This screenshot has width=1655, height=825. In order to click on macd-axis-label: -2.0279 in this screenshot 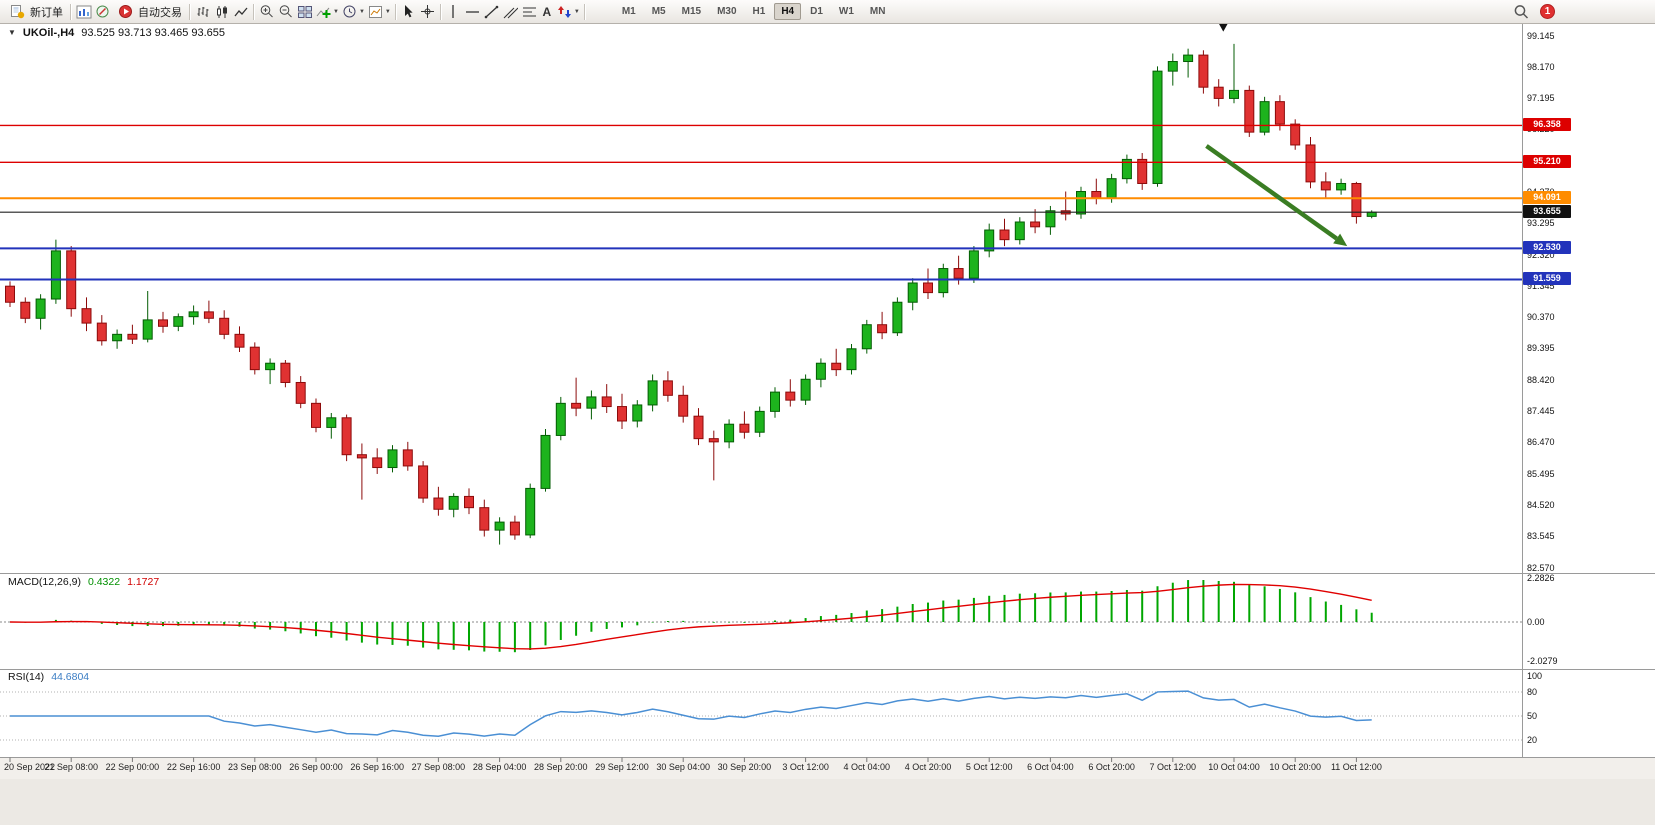, I will do `click(1542, 661)`.